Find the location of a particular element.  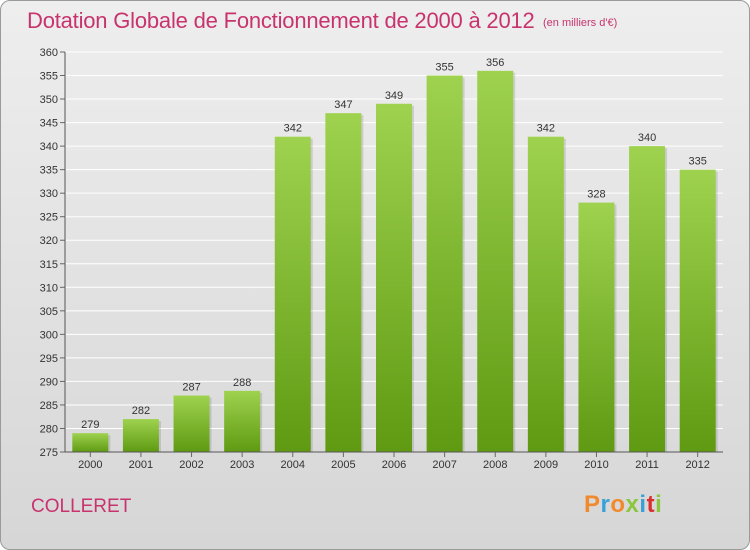

y-tick-label: 350 is located at coordinates (49, 100).